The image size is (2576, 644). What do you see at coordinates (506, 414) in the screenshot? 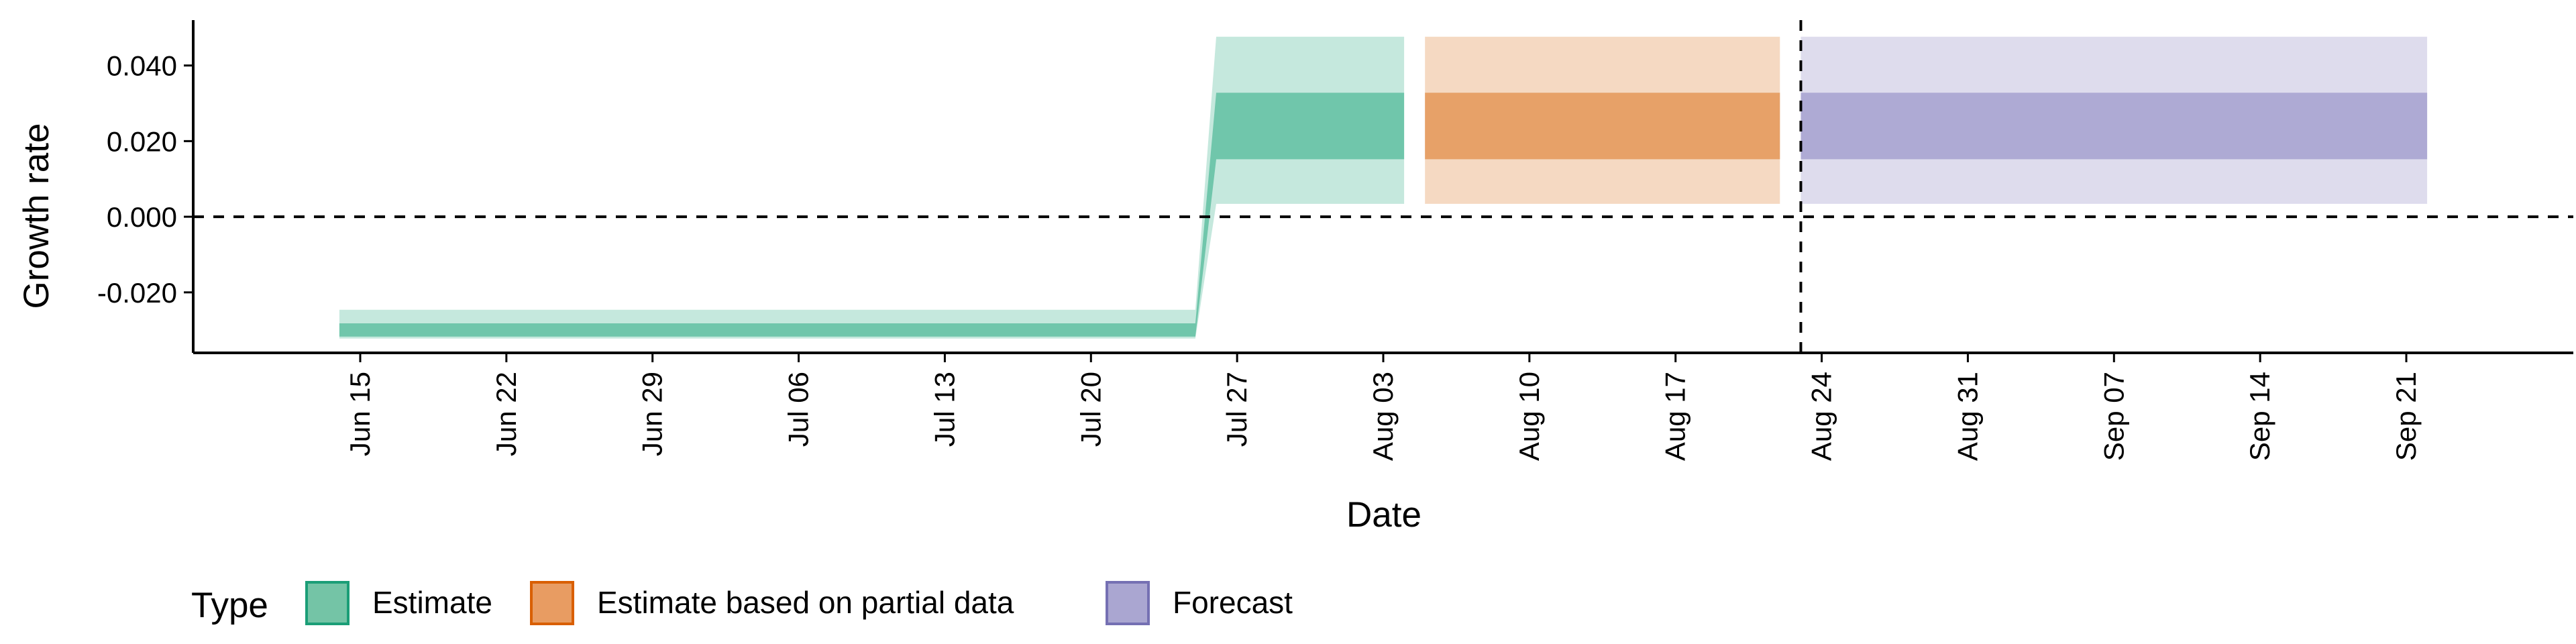
I see `x-tick-label: Jun 22` at bounding box center [506, 414].